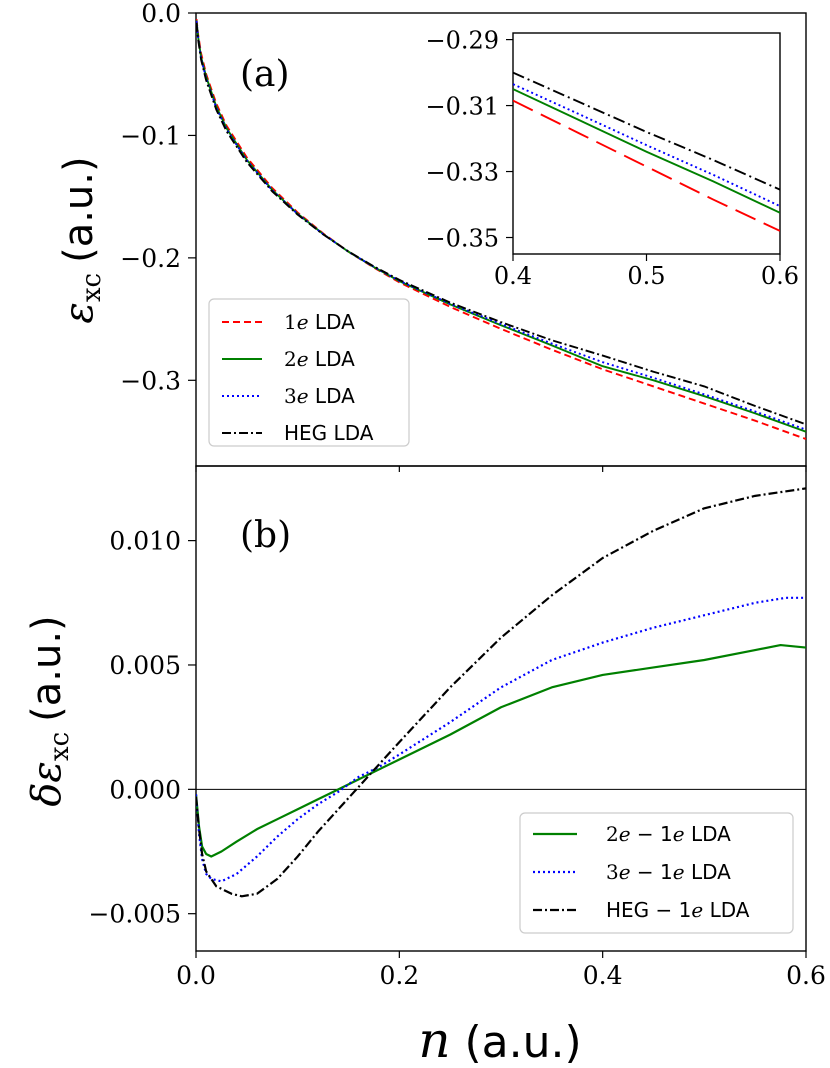 The image size is (830, 1068). I want to click on inset-ytick-label: −0.31, so click(462, 107).